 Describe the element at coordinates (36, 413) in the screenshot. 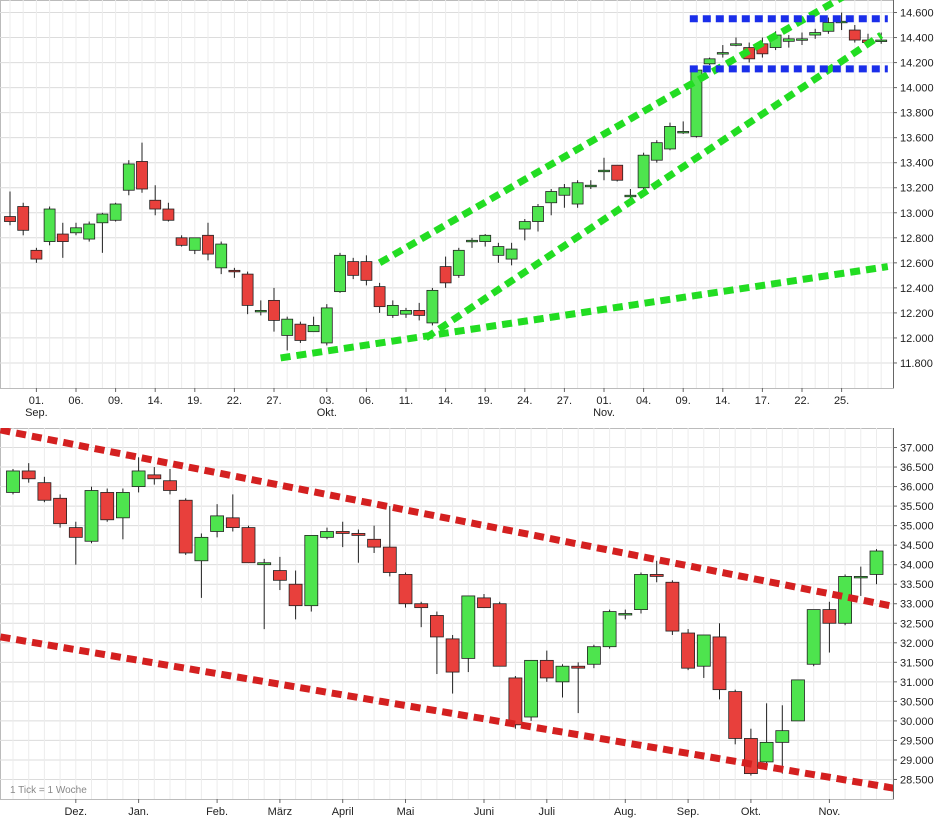

I see `top-x-tick-sublabel: Sep.` at that location.